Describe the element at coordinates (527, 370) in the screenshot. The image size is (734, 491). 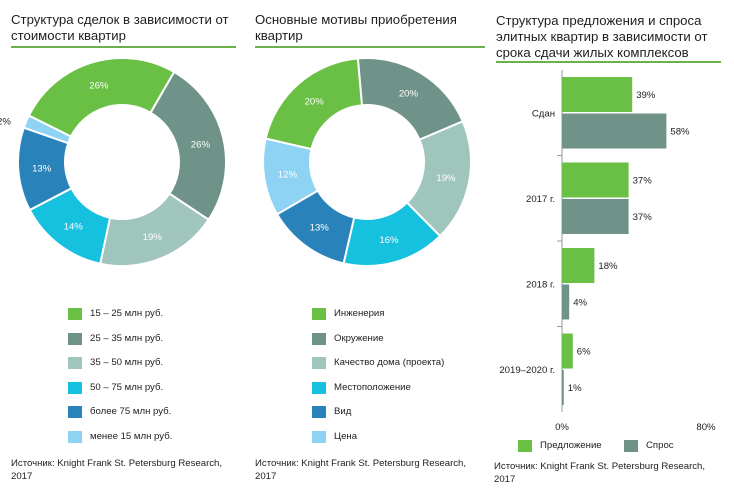
I see `category-label: 2019–2020 г.` at that location.